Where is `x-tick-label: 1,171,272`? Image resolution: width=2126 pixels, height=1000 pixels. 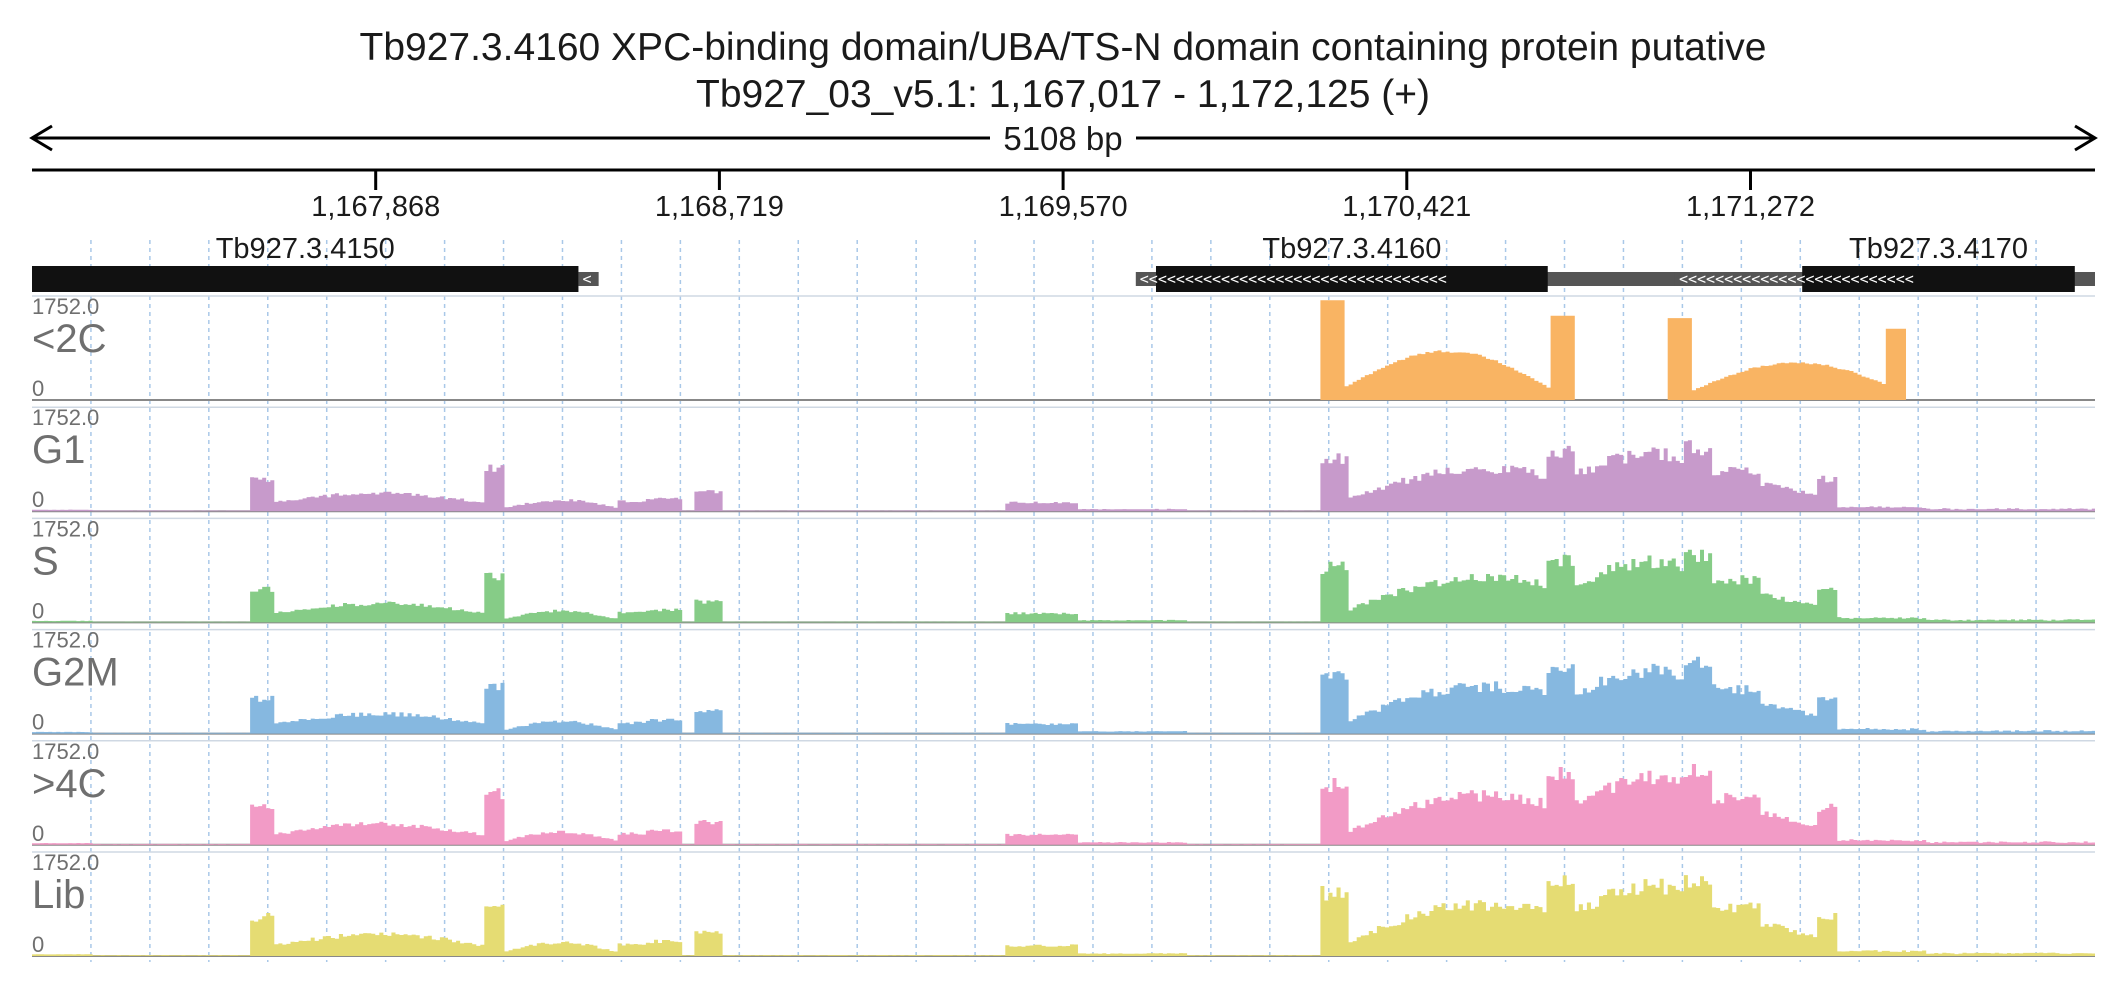
x-tick-label: 1,171,272 is located at coordinates (1750, 207).